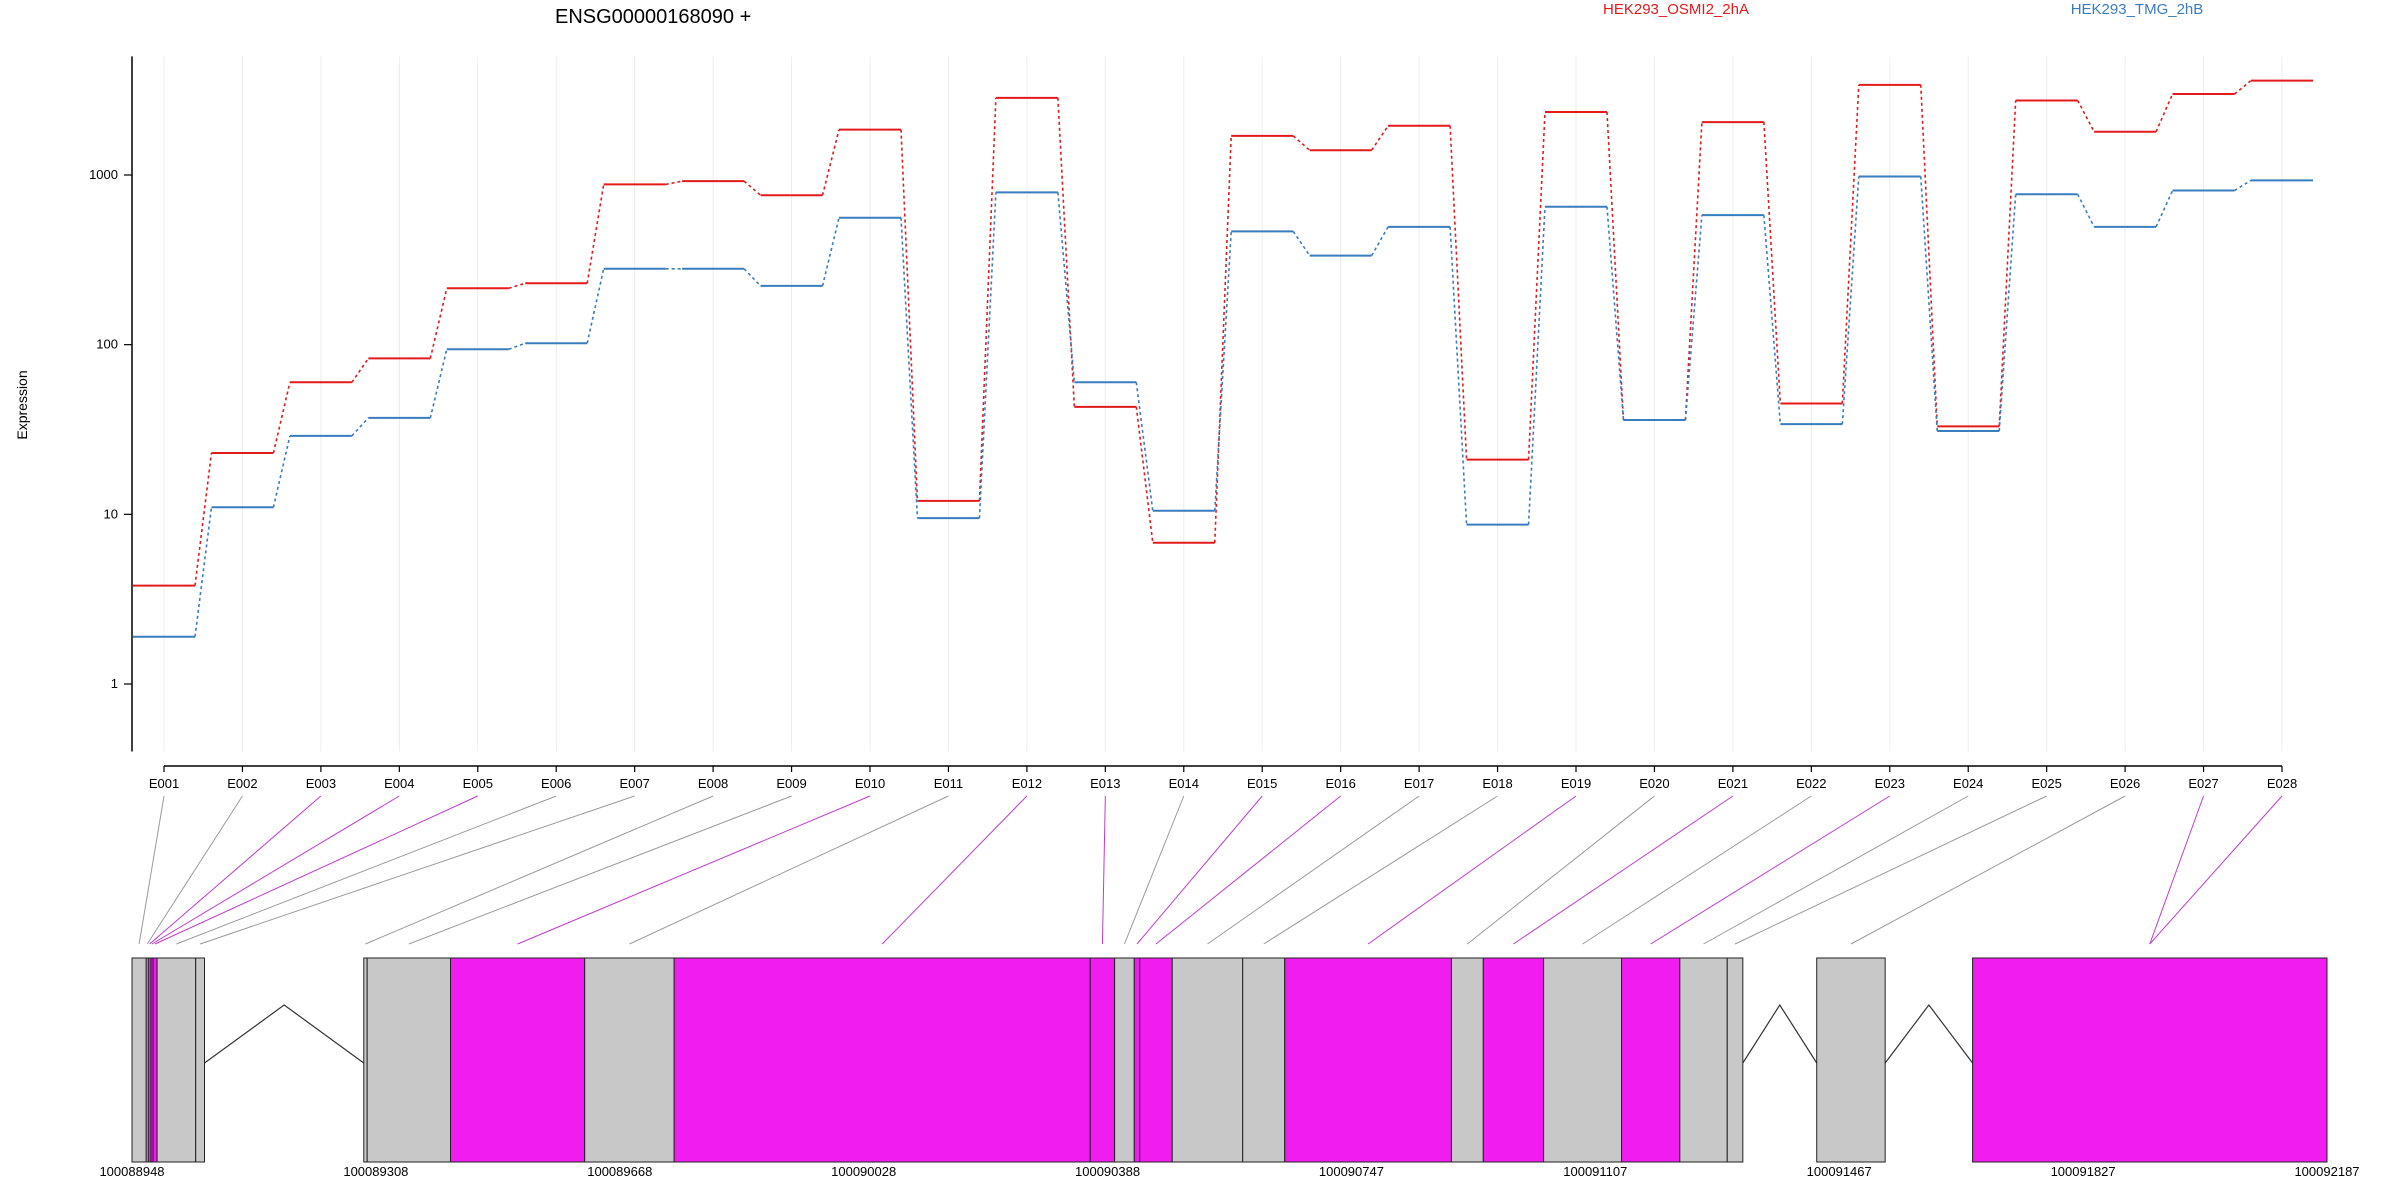 The width and height of the screenshot is (2400, 1200). What do you see at coordinates (1576, 783) in the screenshot?
I see `x-tick-label: E019` at bounding box center [1576, 783].